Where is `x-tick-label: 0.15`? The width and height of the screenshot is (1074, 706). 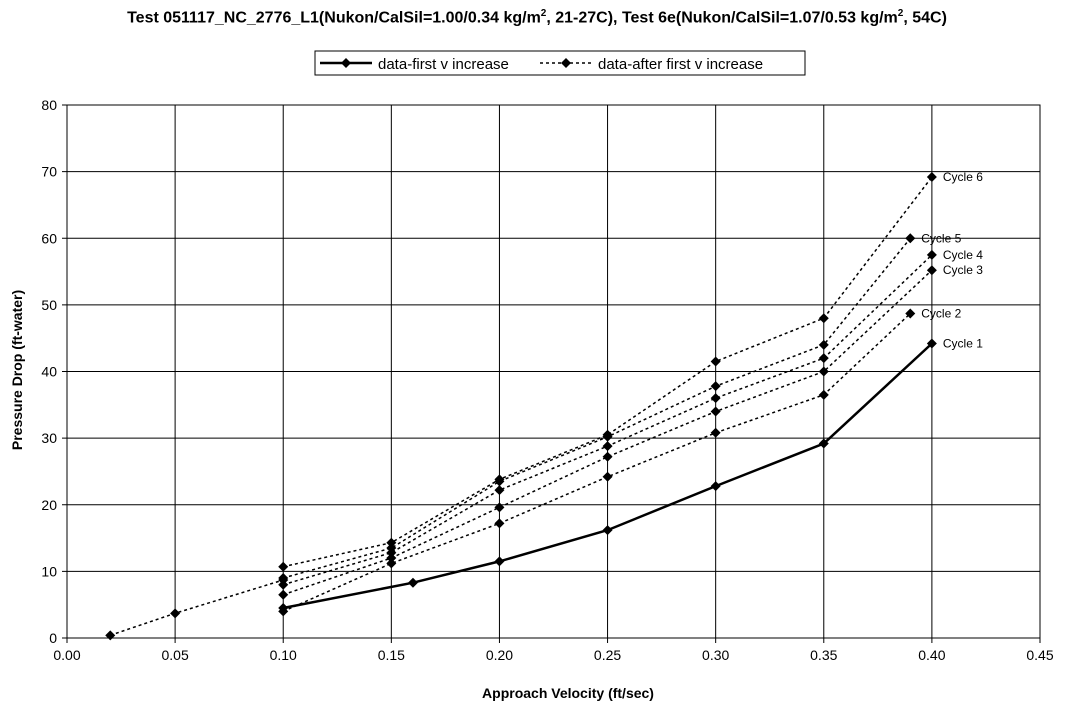
x-tick-label: 0.15 is located at coordinates (391, 655).